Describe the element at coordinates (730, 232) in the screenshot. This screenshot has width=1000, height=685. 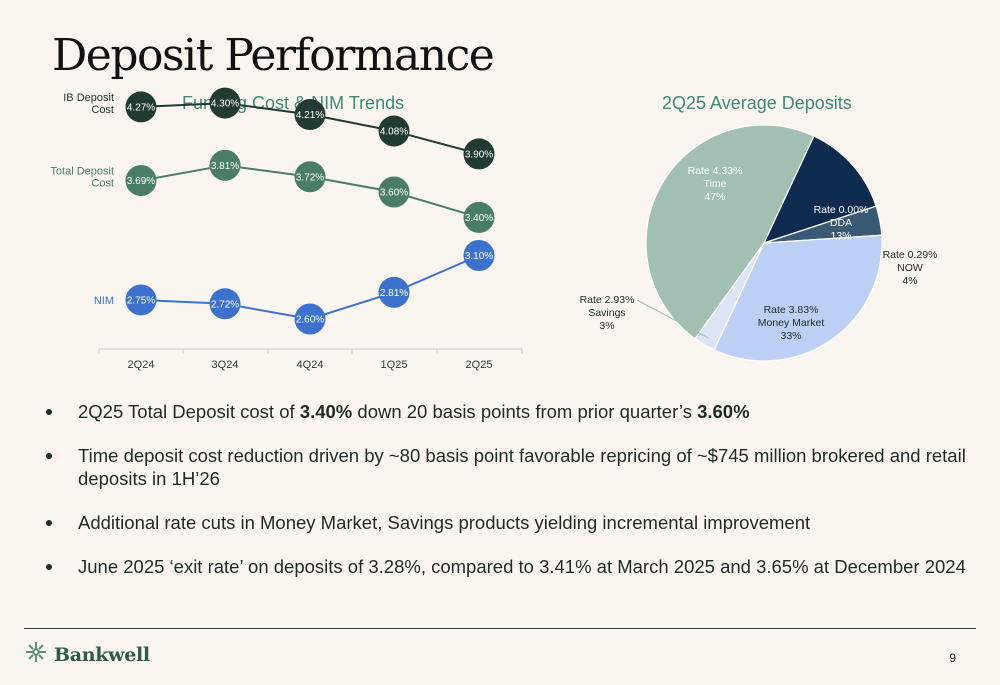
I see `pie-slice-time` at that location.